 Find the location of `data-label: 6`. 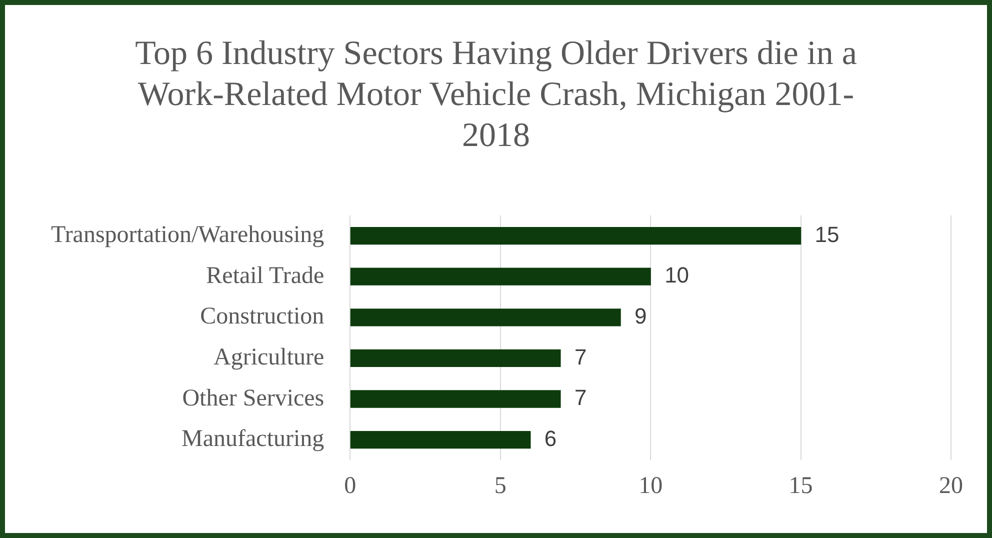

data-label: 6 is located at coordinates (550, 438).